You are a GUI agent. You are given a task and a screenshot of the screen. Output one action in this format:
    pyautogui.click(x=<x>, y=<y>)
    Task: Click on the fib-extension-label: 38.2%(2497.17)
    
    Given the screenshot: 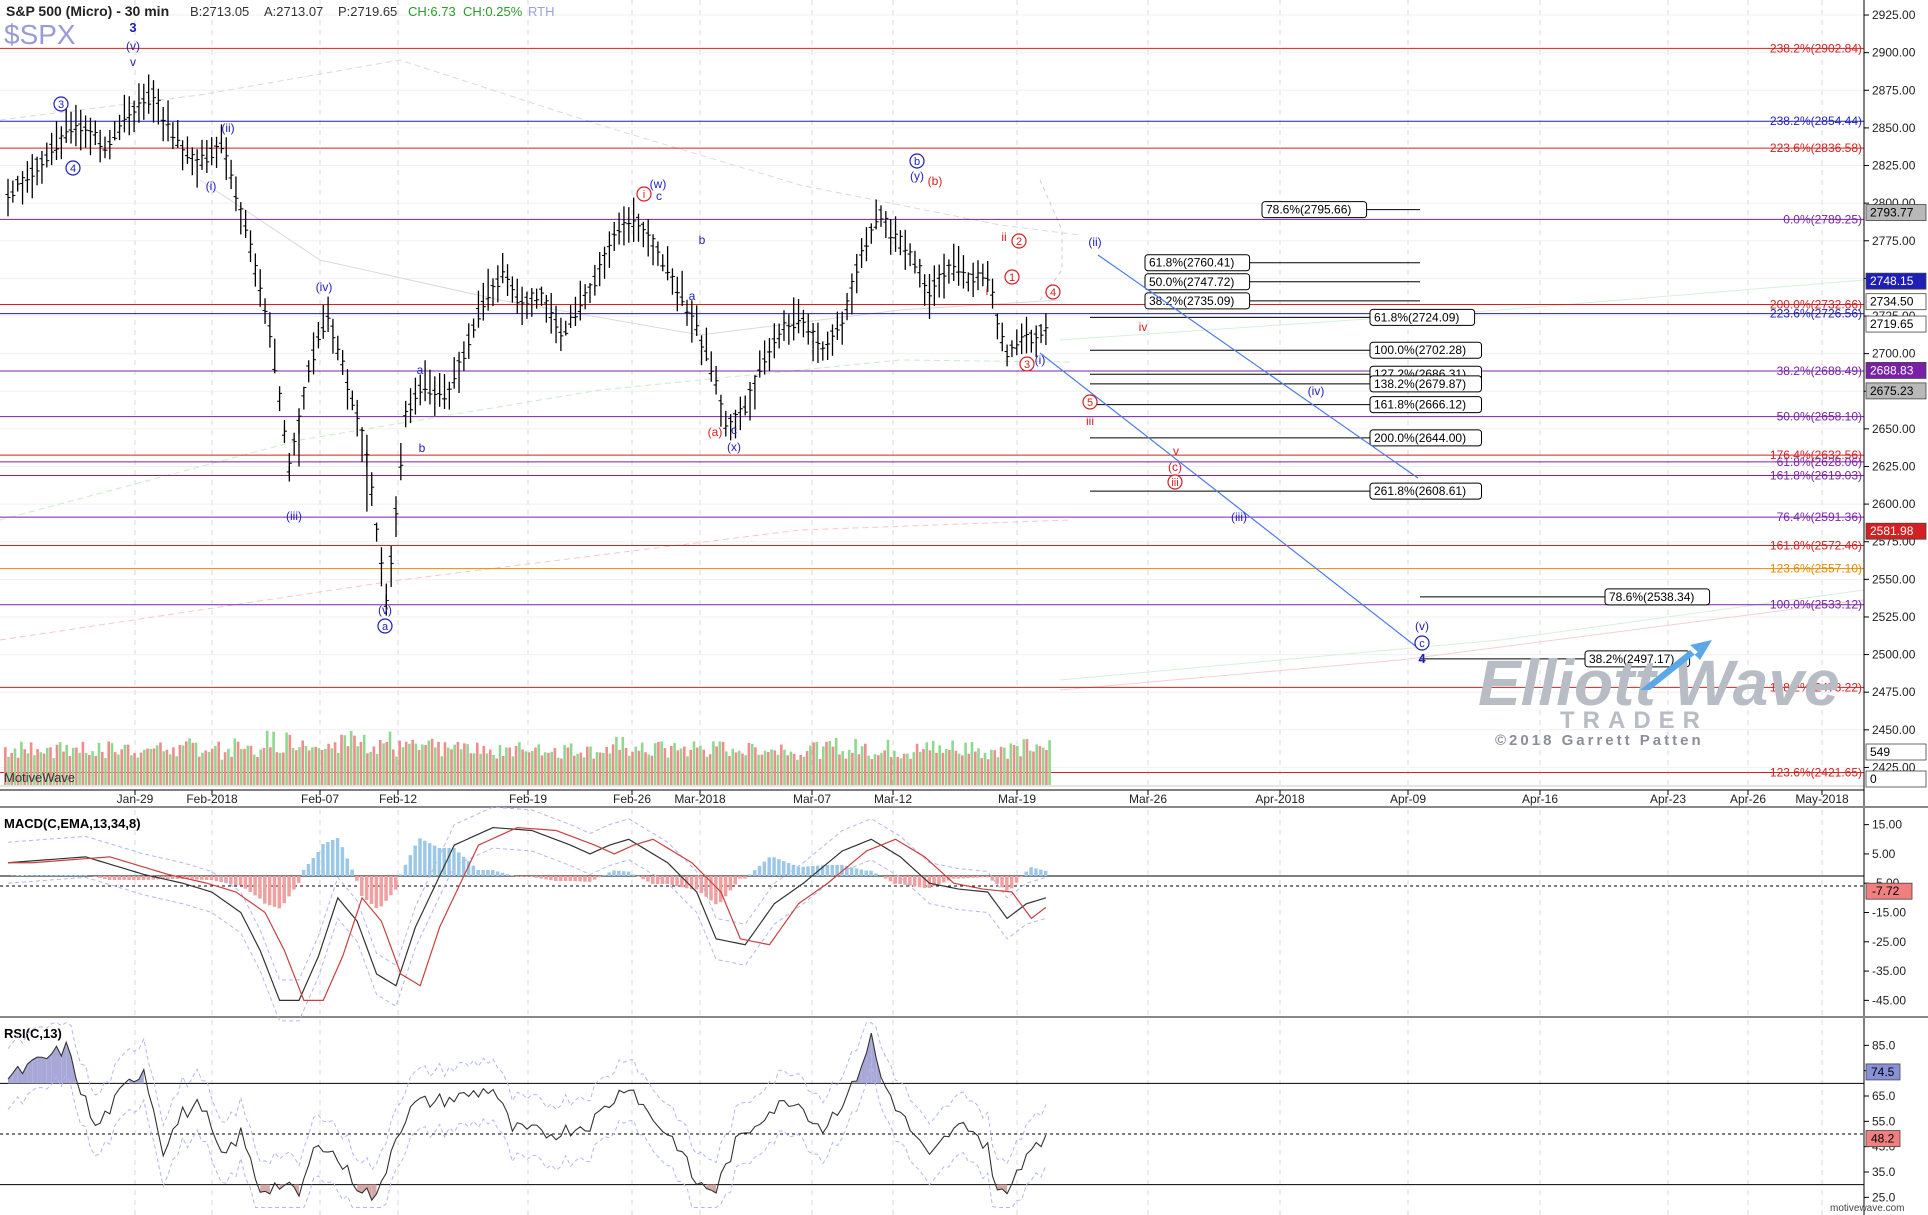 What is the action you would take?
    pyautogui.click(x=1631, y=659)
    